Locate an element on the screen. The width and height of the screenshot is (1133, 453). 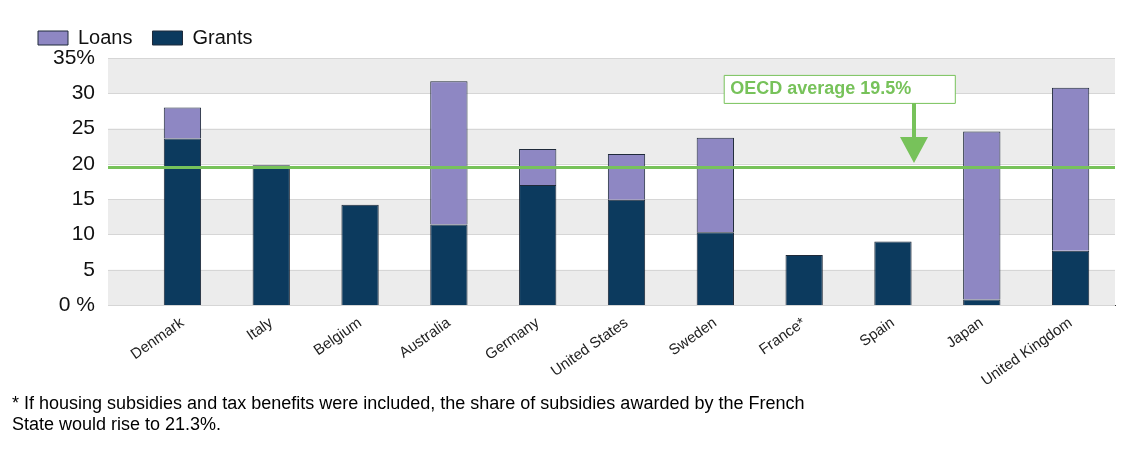
x-tick-label: Italy is located at coordinates (259, 328).